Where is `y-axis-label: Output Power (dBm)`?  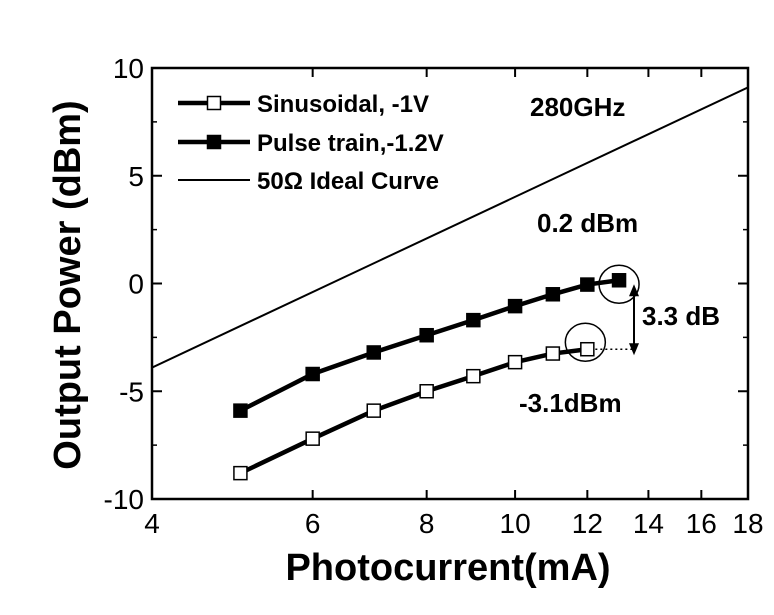 y-axis-label: Output Power (dBm) is located at coordinates (68, 284).